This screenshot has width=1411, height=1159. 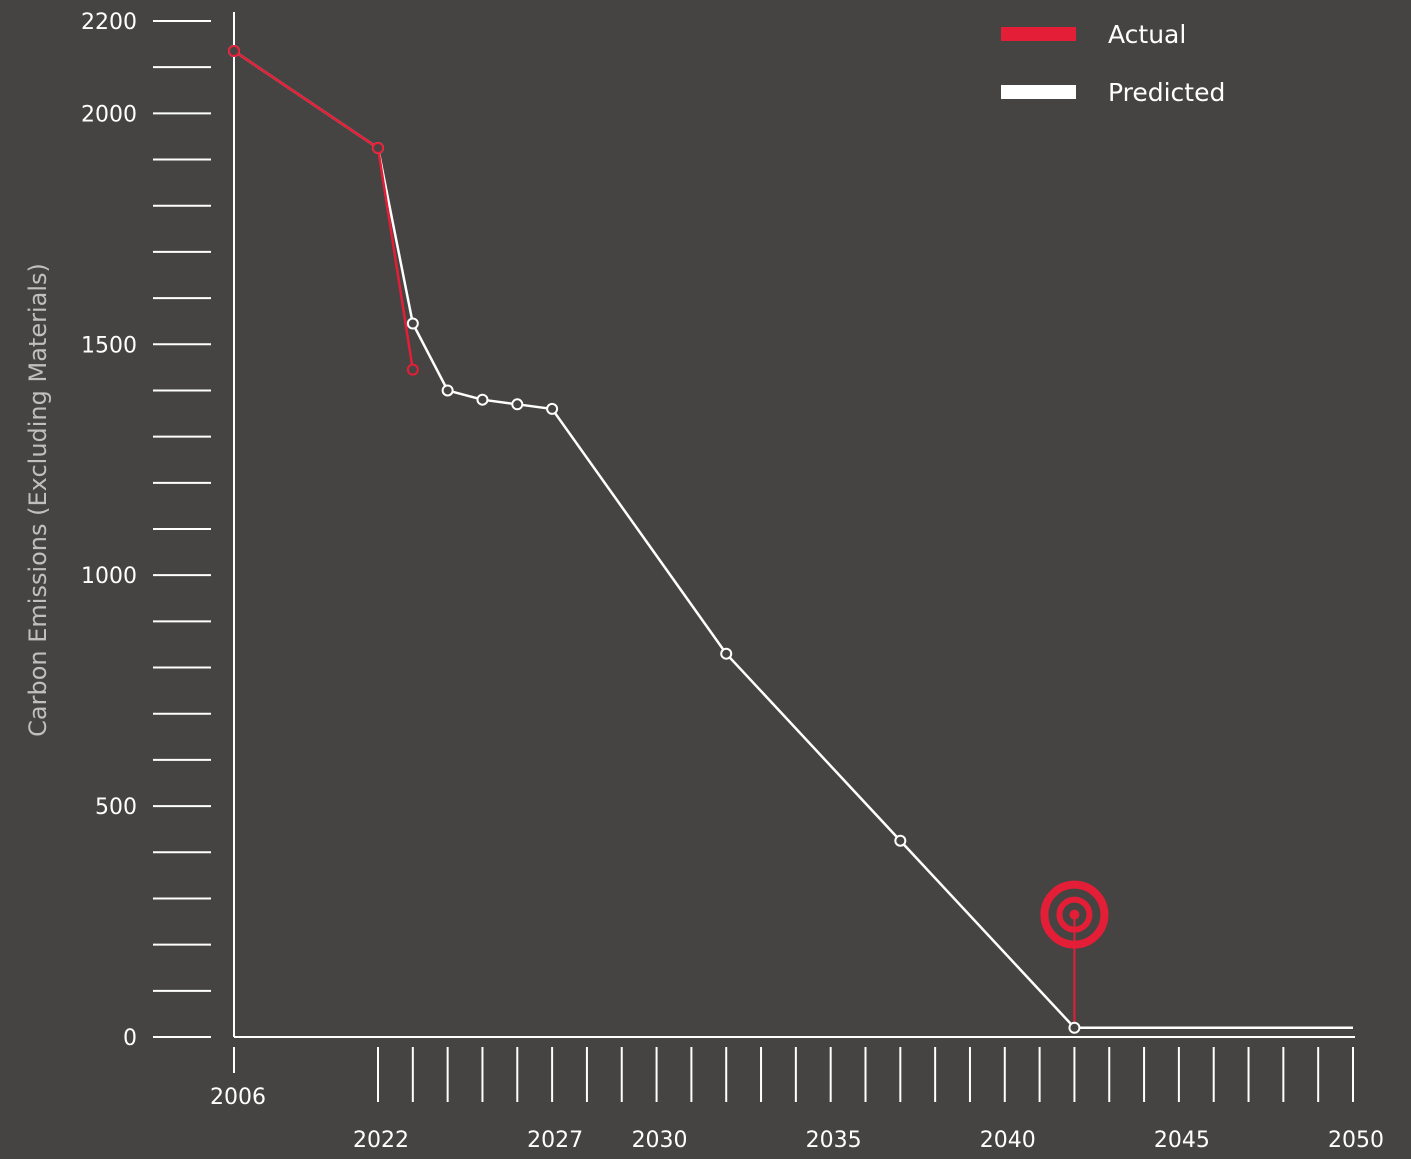 What do you see at coordinates (130, 1038) in the screenshot?
I see `y-tick-label: 0` at bounding box center [130, 1038].